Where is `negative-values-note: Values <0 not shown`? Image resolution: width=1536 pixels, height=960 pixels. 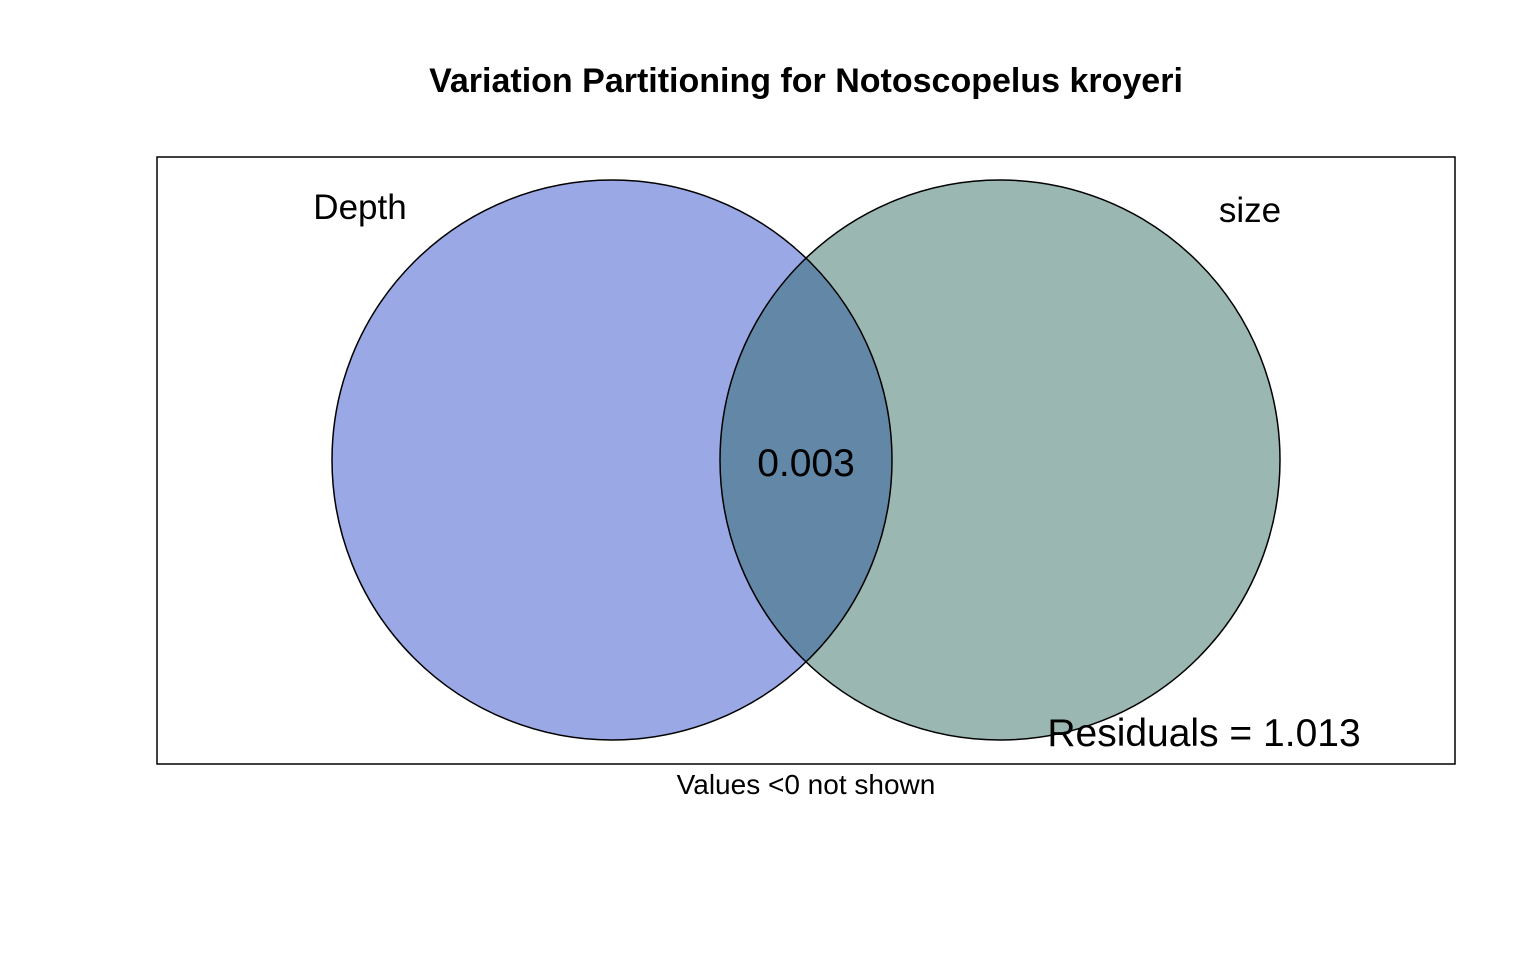
negative-values-note: Values <0 not shown is located at coordinates (806, 784).